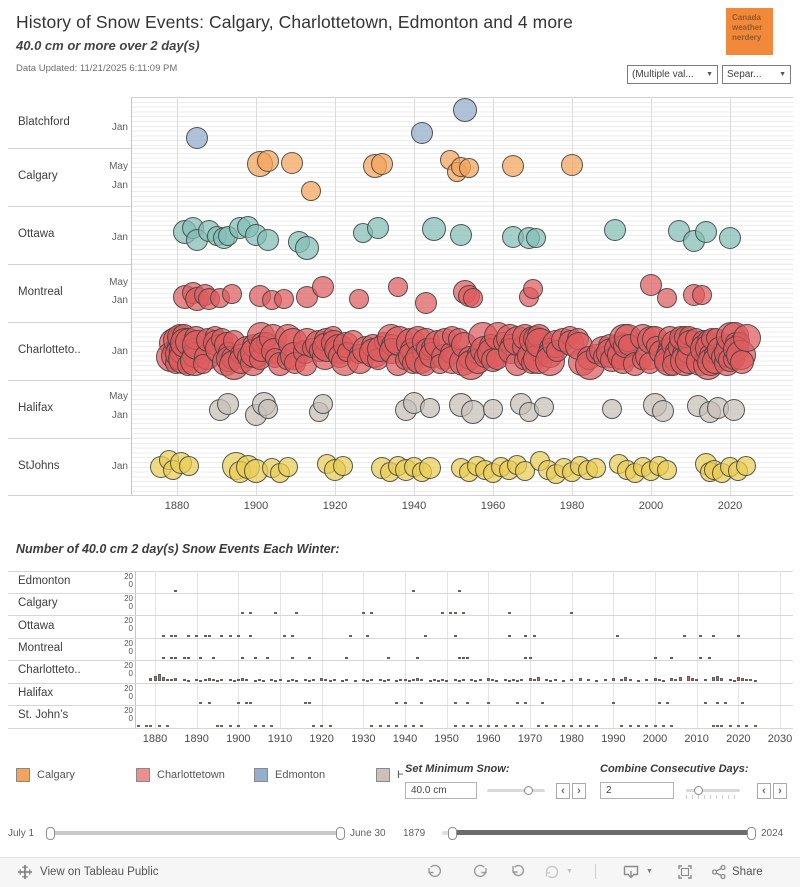 This screenshot has height=887, width=800. Describe the element at coordinates (465, 110) in the screenshot. I see `scatter-dot-blatchford` at that location.